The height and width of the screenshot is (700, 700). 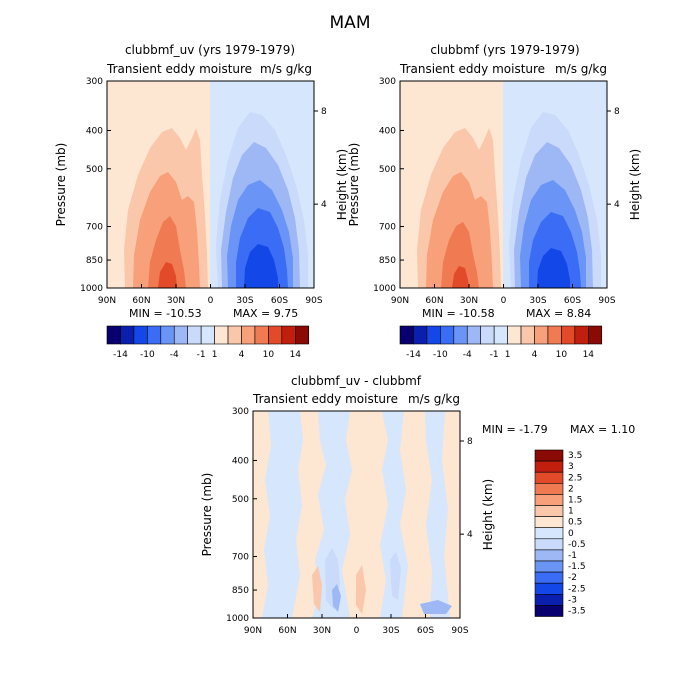 What do you see at coordinates (562, 355) in the screenshot?
I see `colorbar-label: 10` at bounding box center [562, 355].